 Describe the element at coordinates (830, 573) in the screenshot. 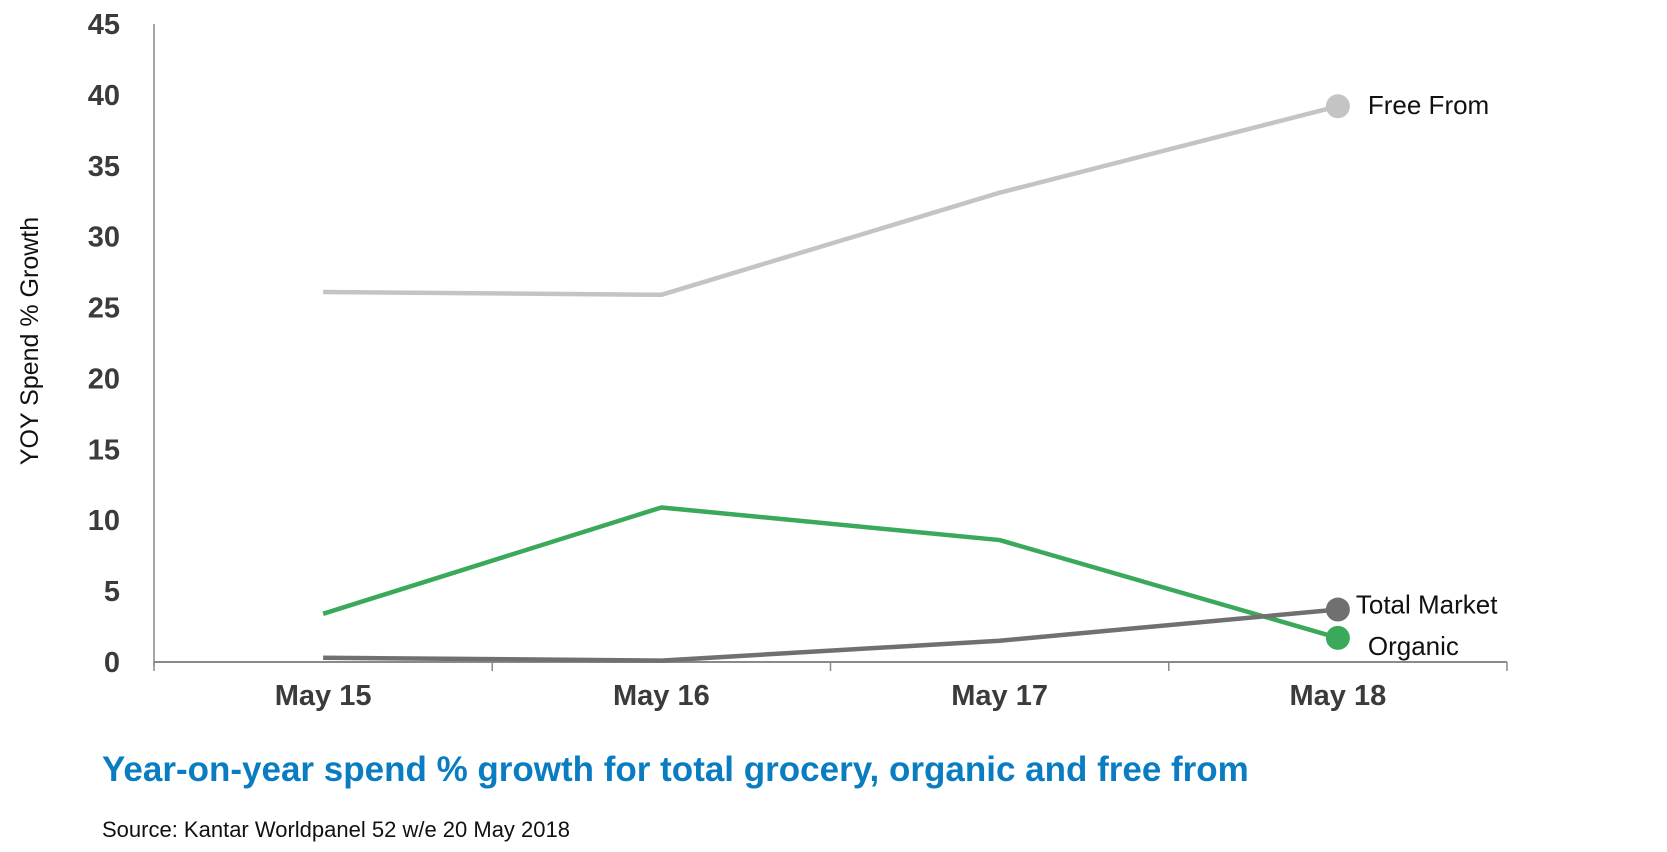

I see `series-line-organic` at that location.